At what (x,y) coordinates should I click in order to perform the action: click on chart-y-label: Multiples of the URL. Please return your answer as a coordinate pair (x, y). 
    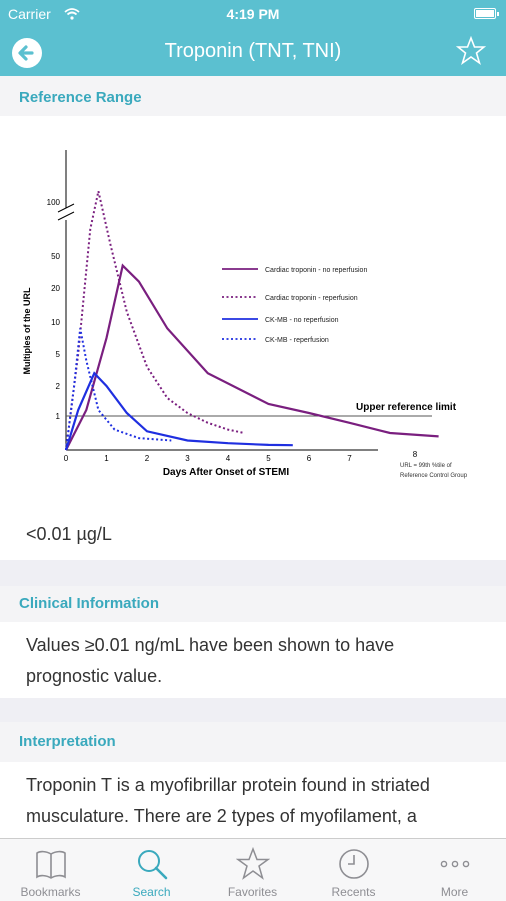
    Looking at the image, I should click on (27, 330).